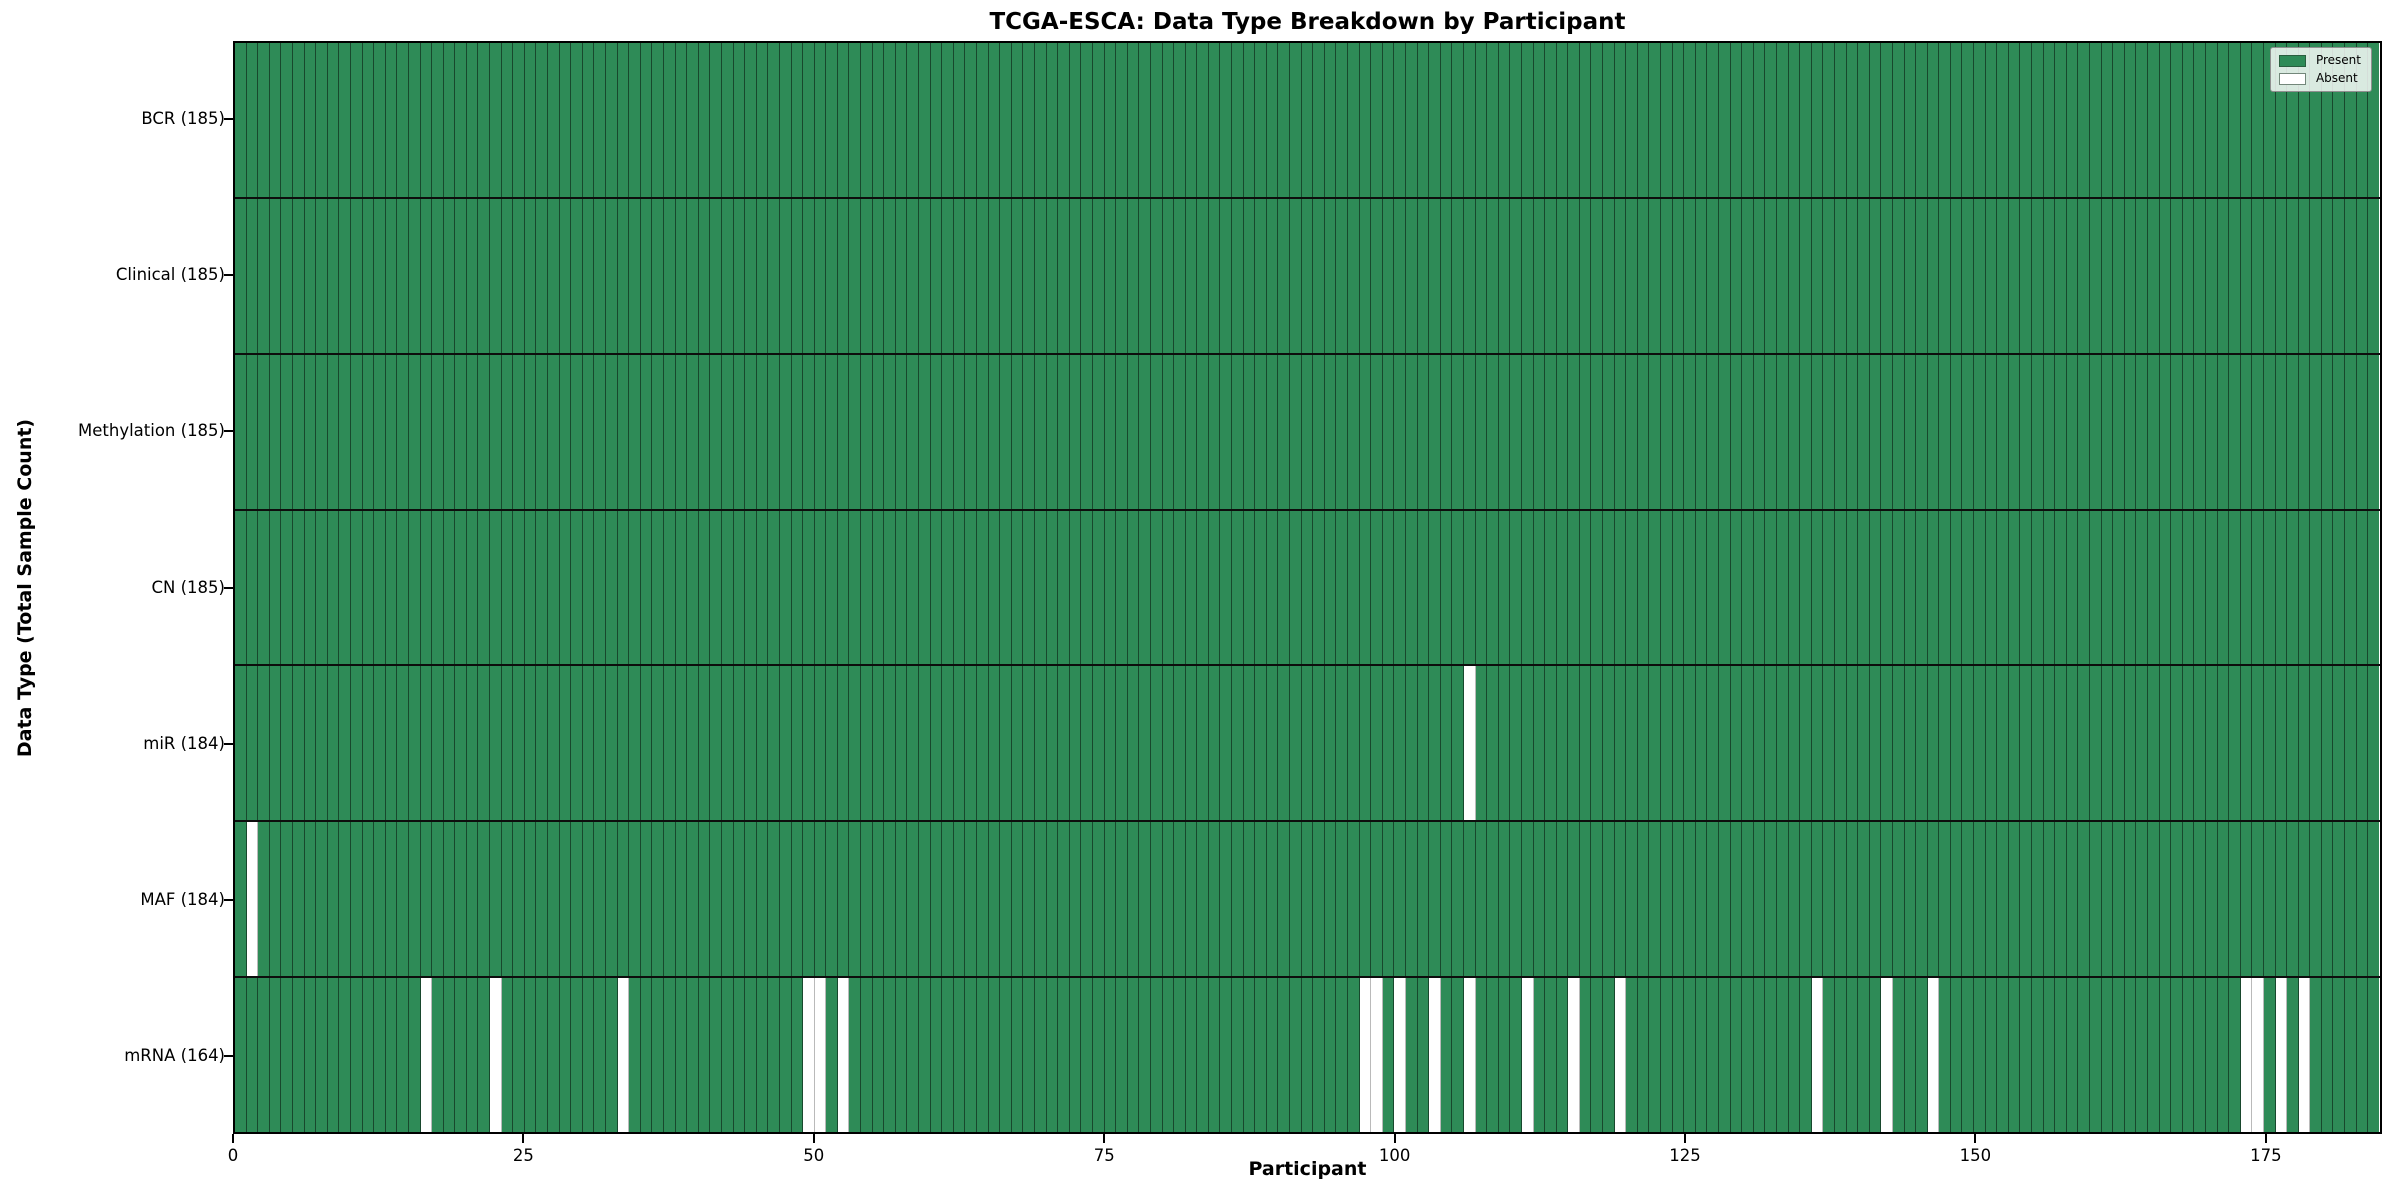 The height and width of the screenshot is (1200, 2400). What do you see at coordinates (1685, 1155) in the screenshot?
I see `x-tick-label: 125` at bounding box center [1685, 1155].